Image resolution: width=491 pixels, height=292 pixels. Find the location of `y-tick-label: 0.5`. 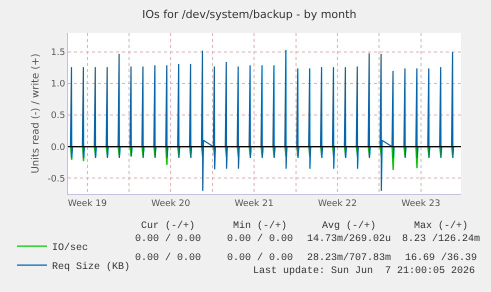

y-tick-label: 0.5 is located at coordinates (58, 116).